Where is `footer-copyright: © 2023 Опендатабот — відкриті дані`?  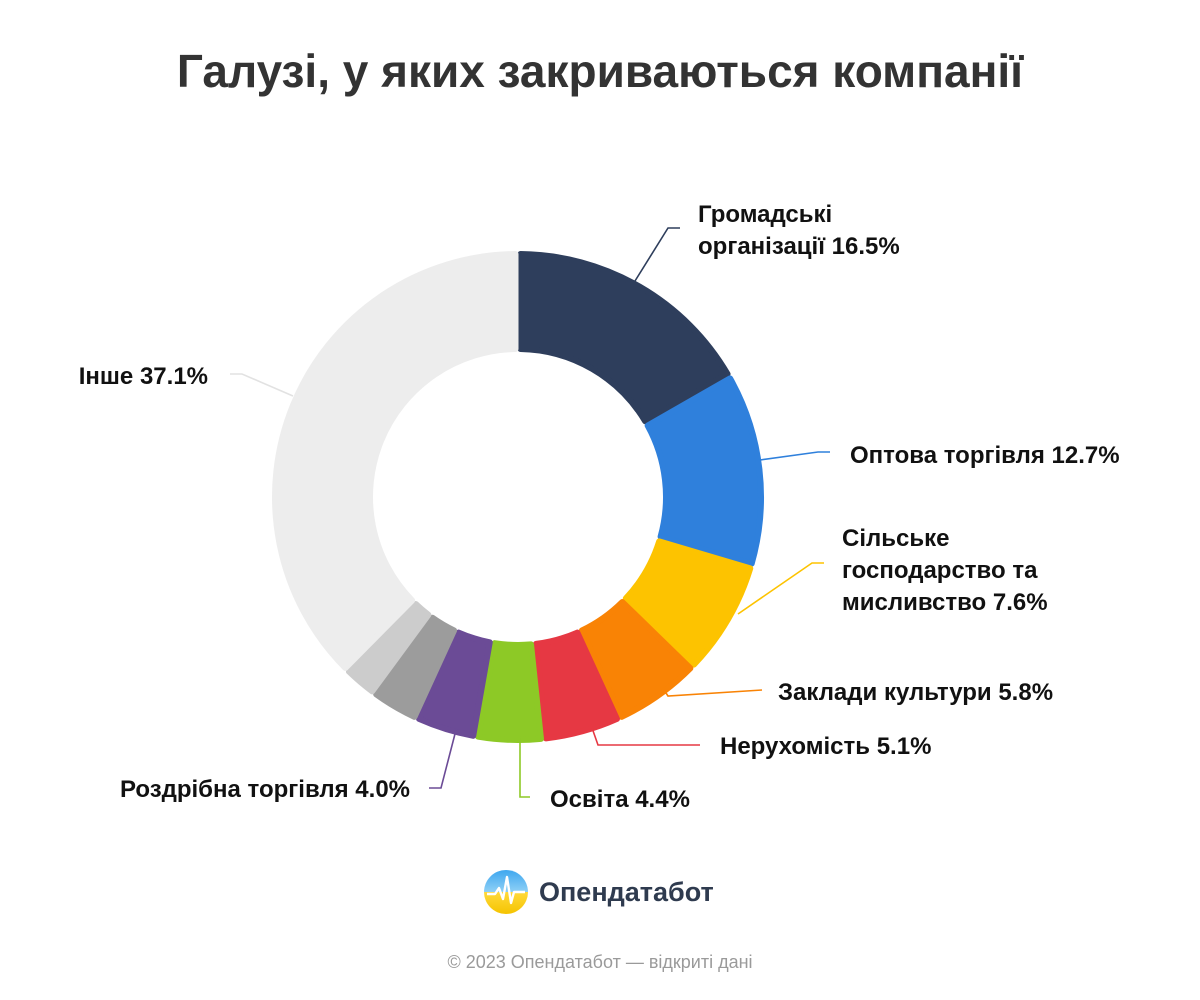
footer-copyright: © 2023 Опендатабот — відкриті дані is located at coordinates (600, 962).